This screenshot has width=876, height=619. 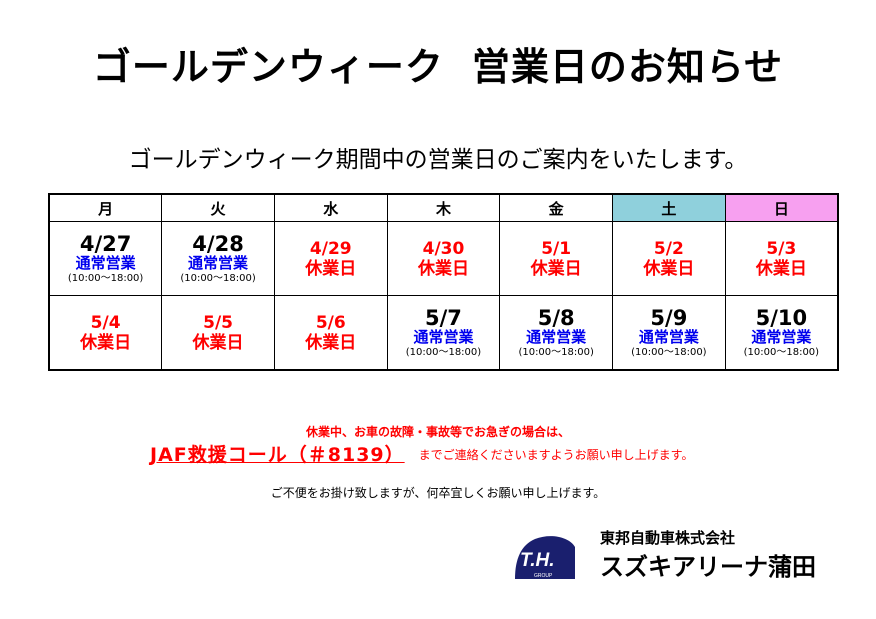 I want to click on day-cell-open: 5/8 通常営業 (10:00～18:00), so click(x=556, y=333).